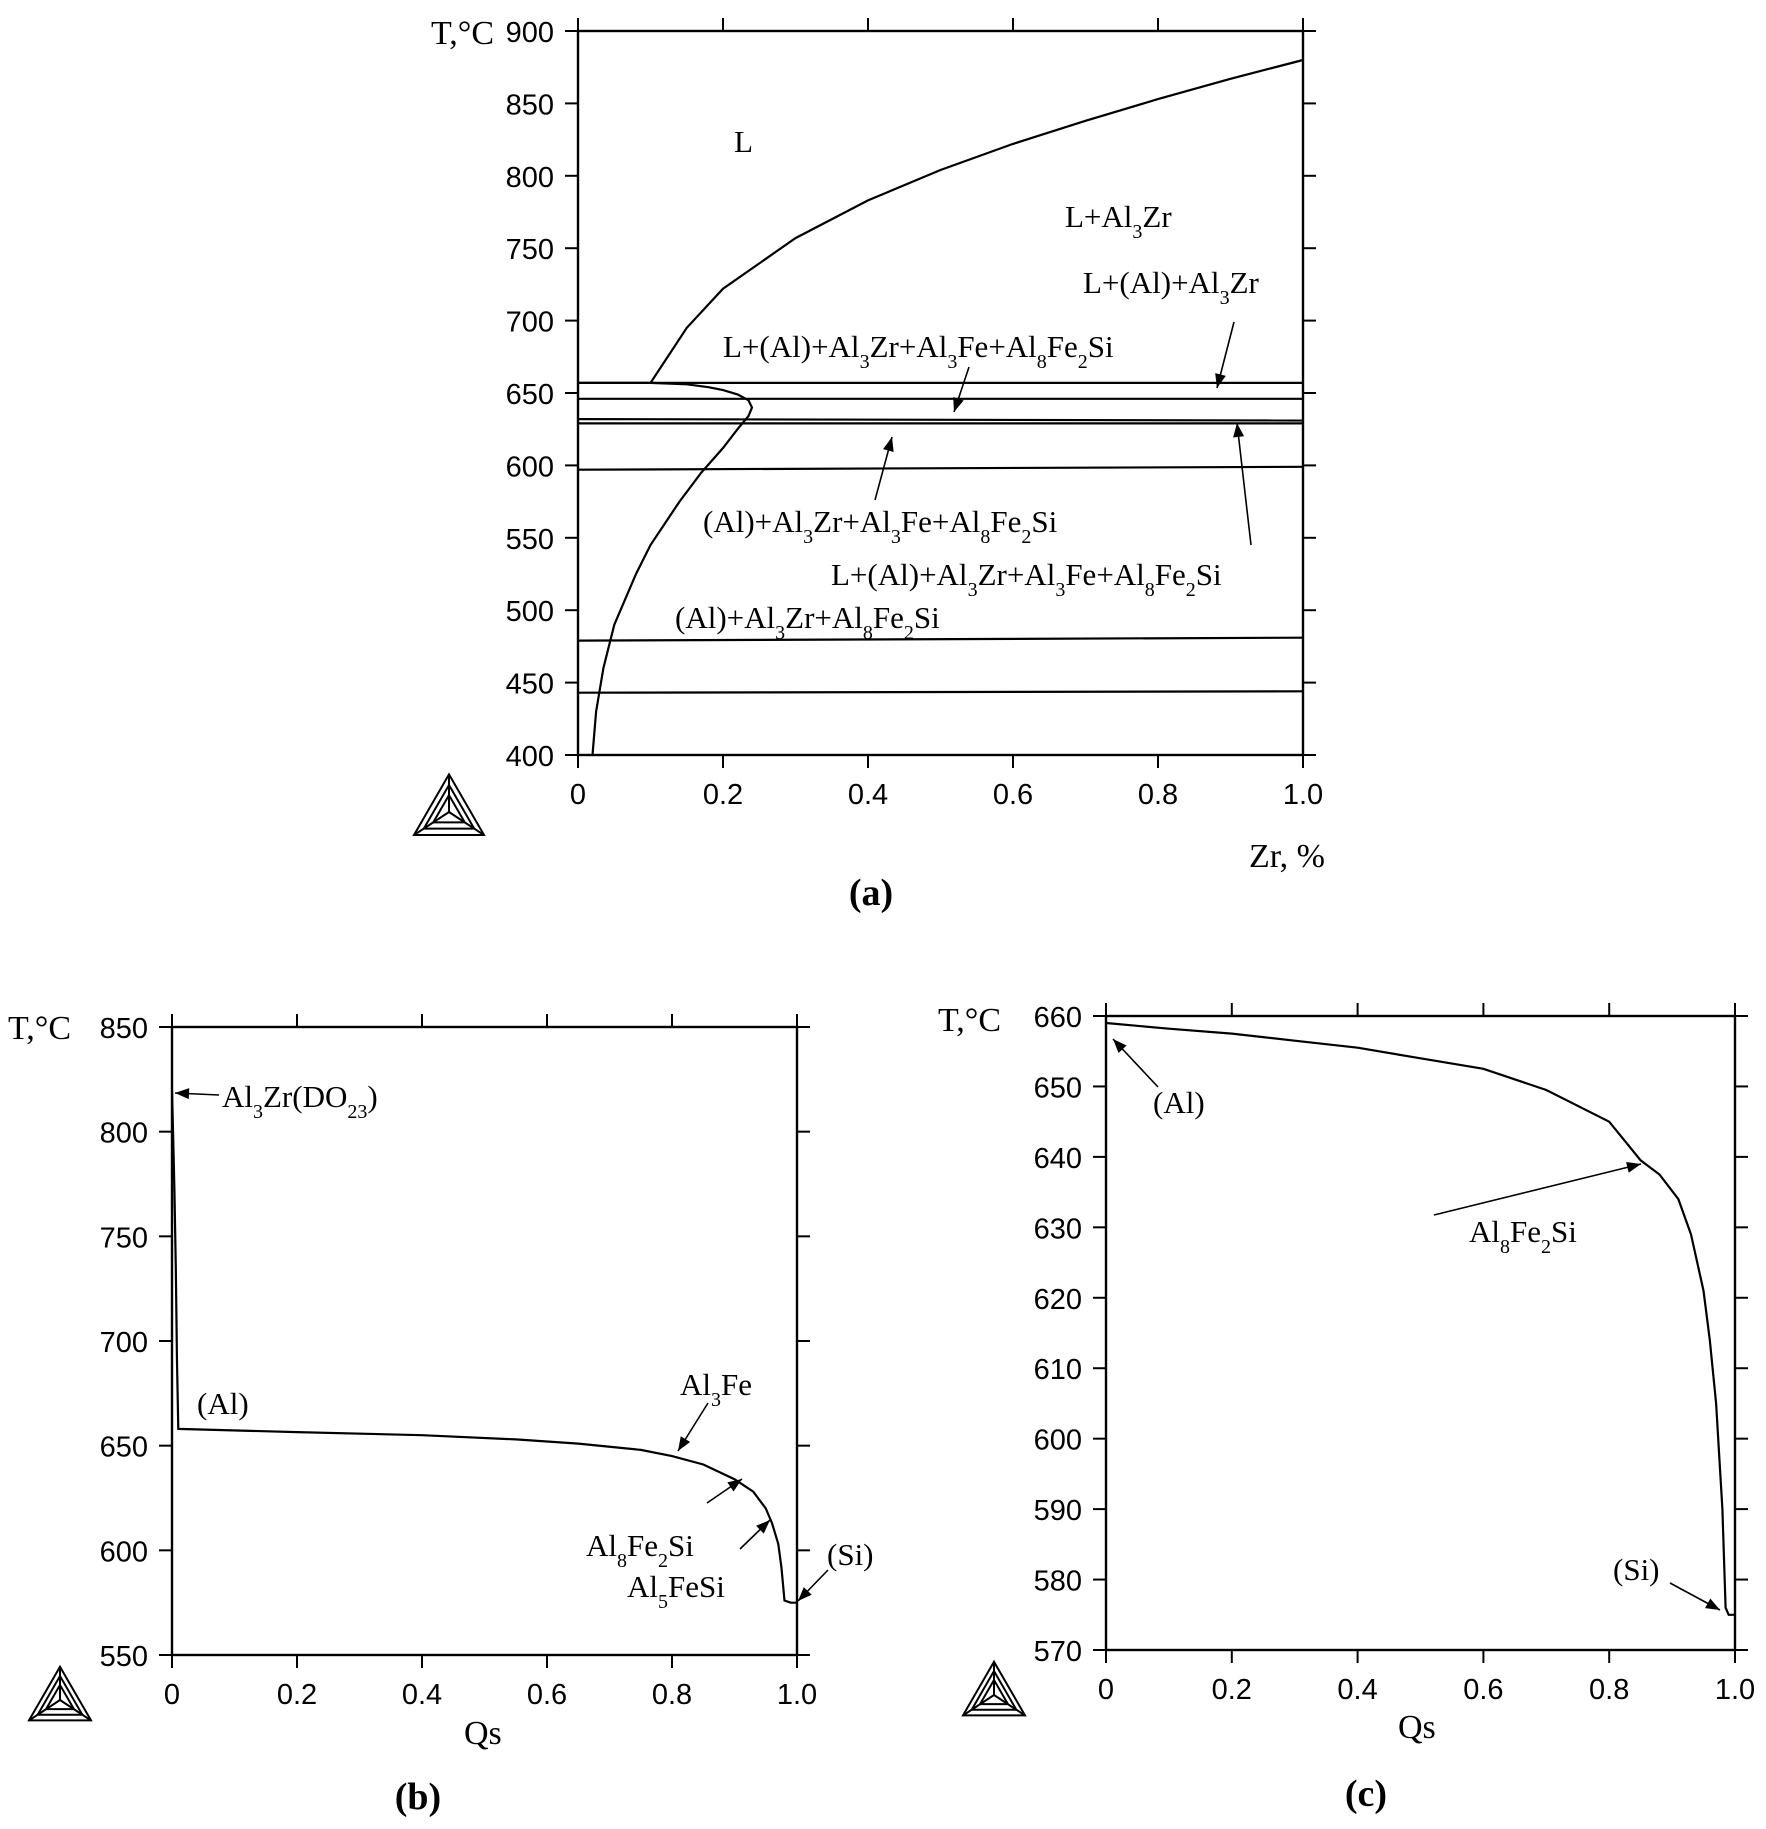 This screenshot has height=1829, width=1766. Describe the element at coordinates (1058, 1370) in the screenshot. I see `y-tick-label: 610` at that location.